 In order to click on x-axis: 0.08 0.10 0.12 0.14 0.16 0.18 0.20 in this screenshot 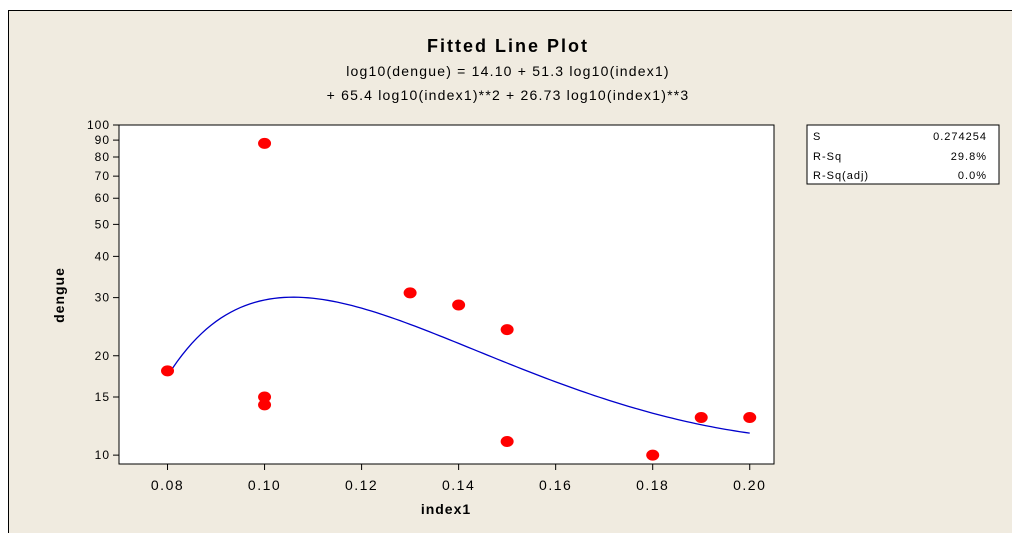, I will do `click(458, 478)`.